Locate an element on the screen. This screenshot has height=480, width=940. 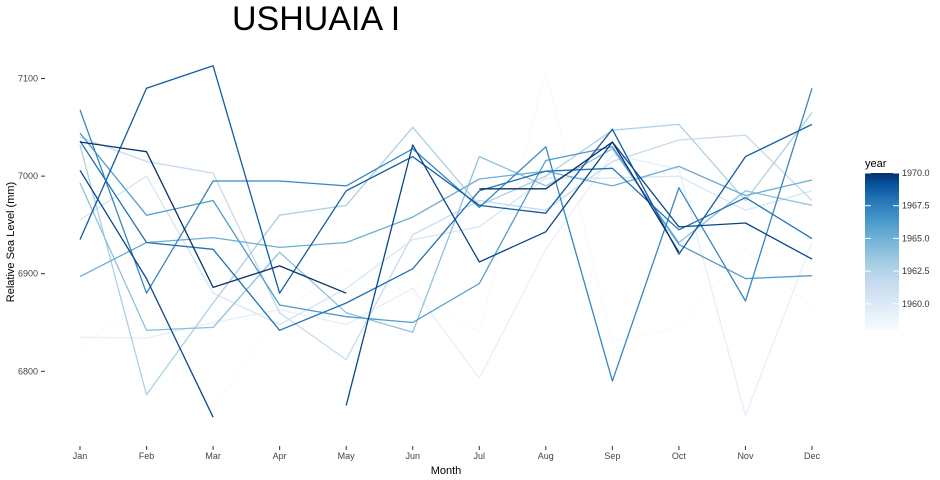
x-tick-label: Apr is located at coordinates (280, 456).